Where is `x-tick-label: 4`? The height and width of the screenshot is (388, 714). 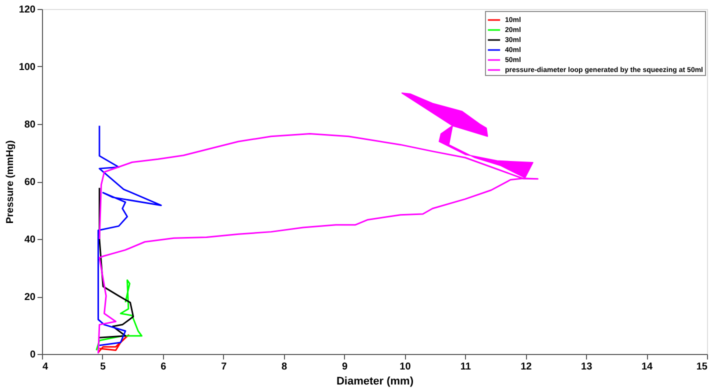
x-tick-label: 4 is located at coordinates (45, 367).